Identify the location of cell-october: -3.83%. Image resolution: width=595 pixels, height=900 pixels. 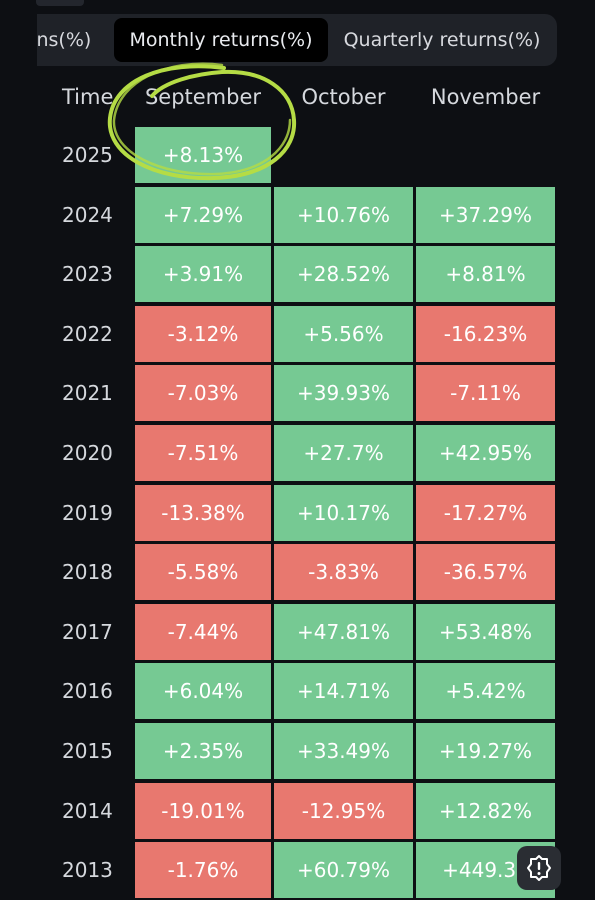
(343, 572).